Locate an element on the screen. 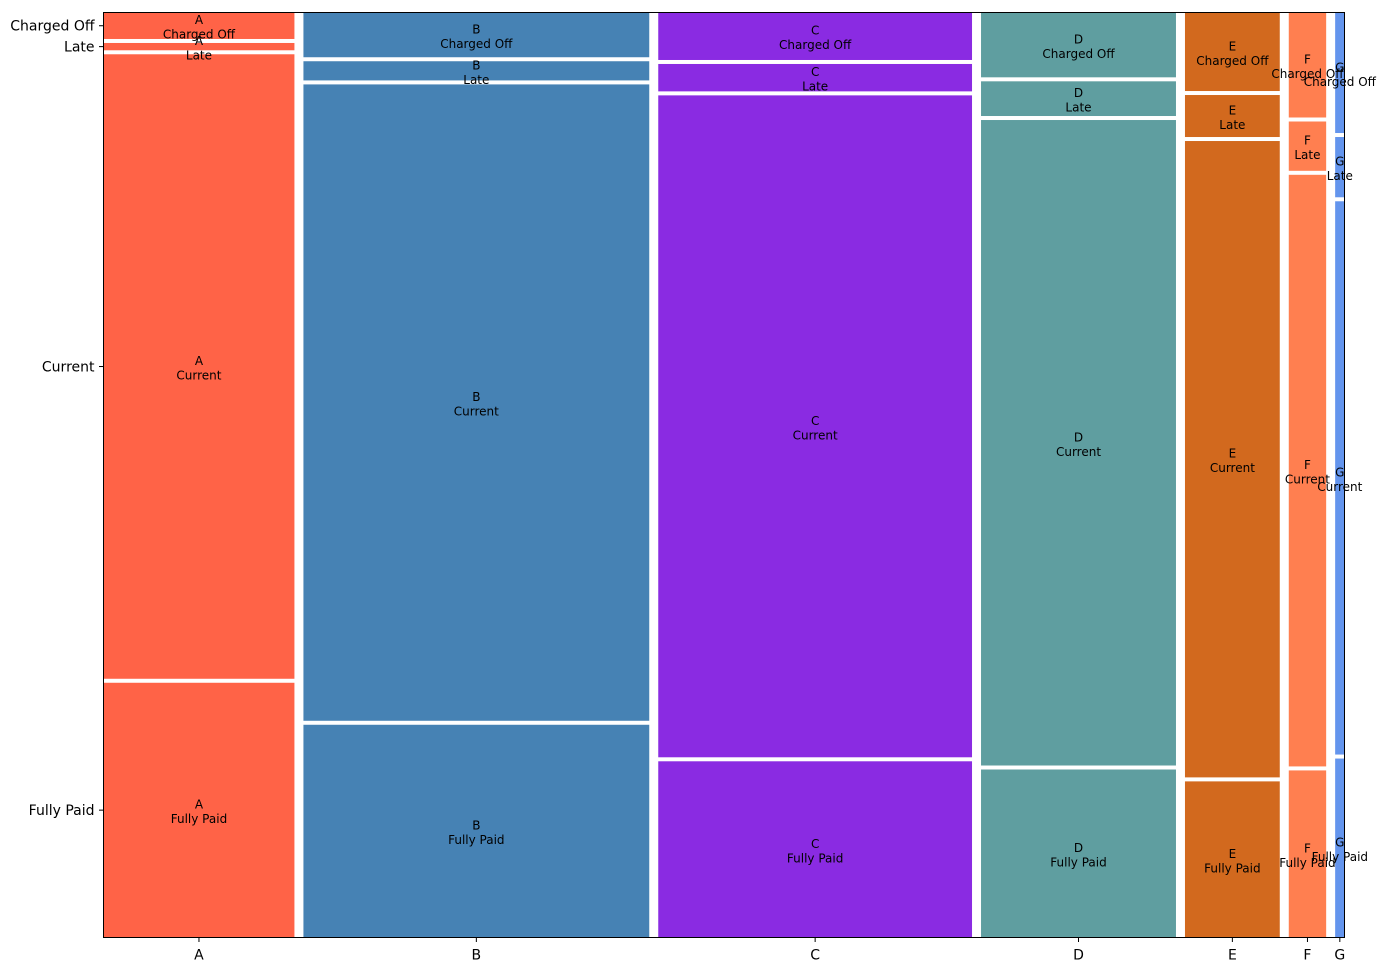  cell-label-b-charged-off-status: Charged Off is located at coordinates (476, 44).